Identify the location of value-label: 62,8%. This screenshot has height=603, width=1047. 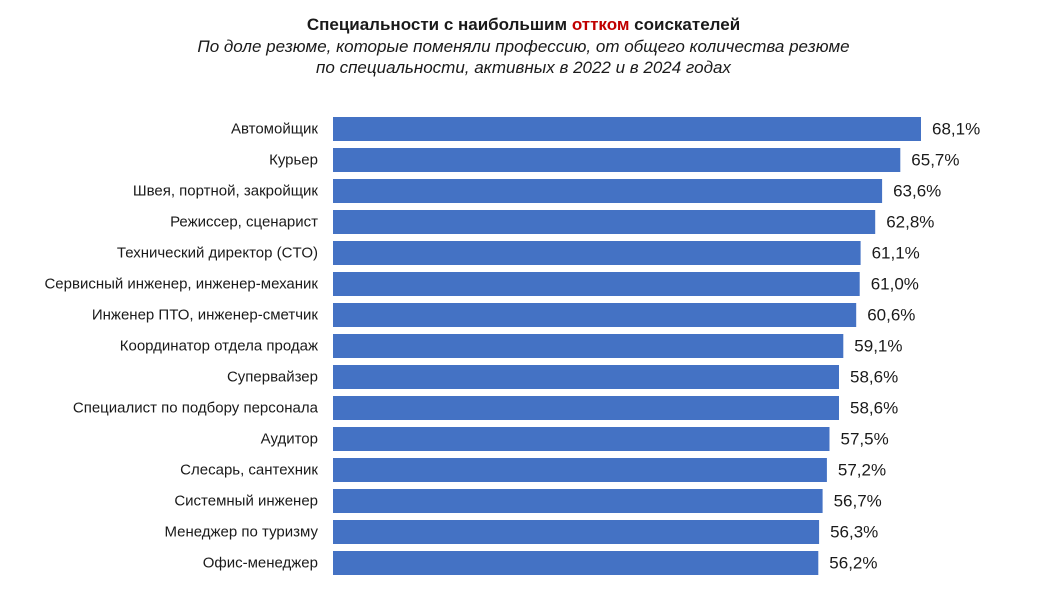
(910, 222).